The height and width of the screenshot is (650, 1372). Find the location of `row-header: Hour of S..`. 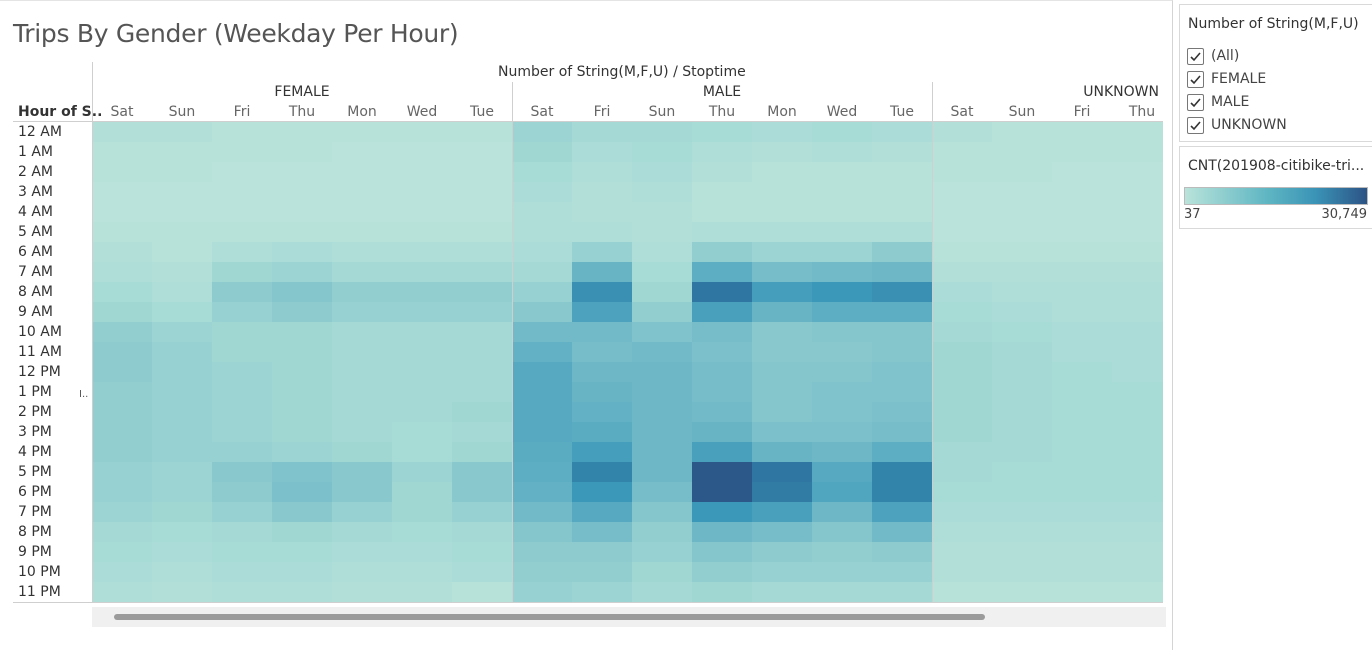

row-header: Hour of S.. is located at coordinates (60, 112).